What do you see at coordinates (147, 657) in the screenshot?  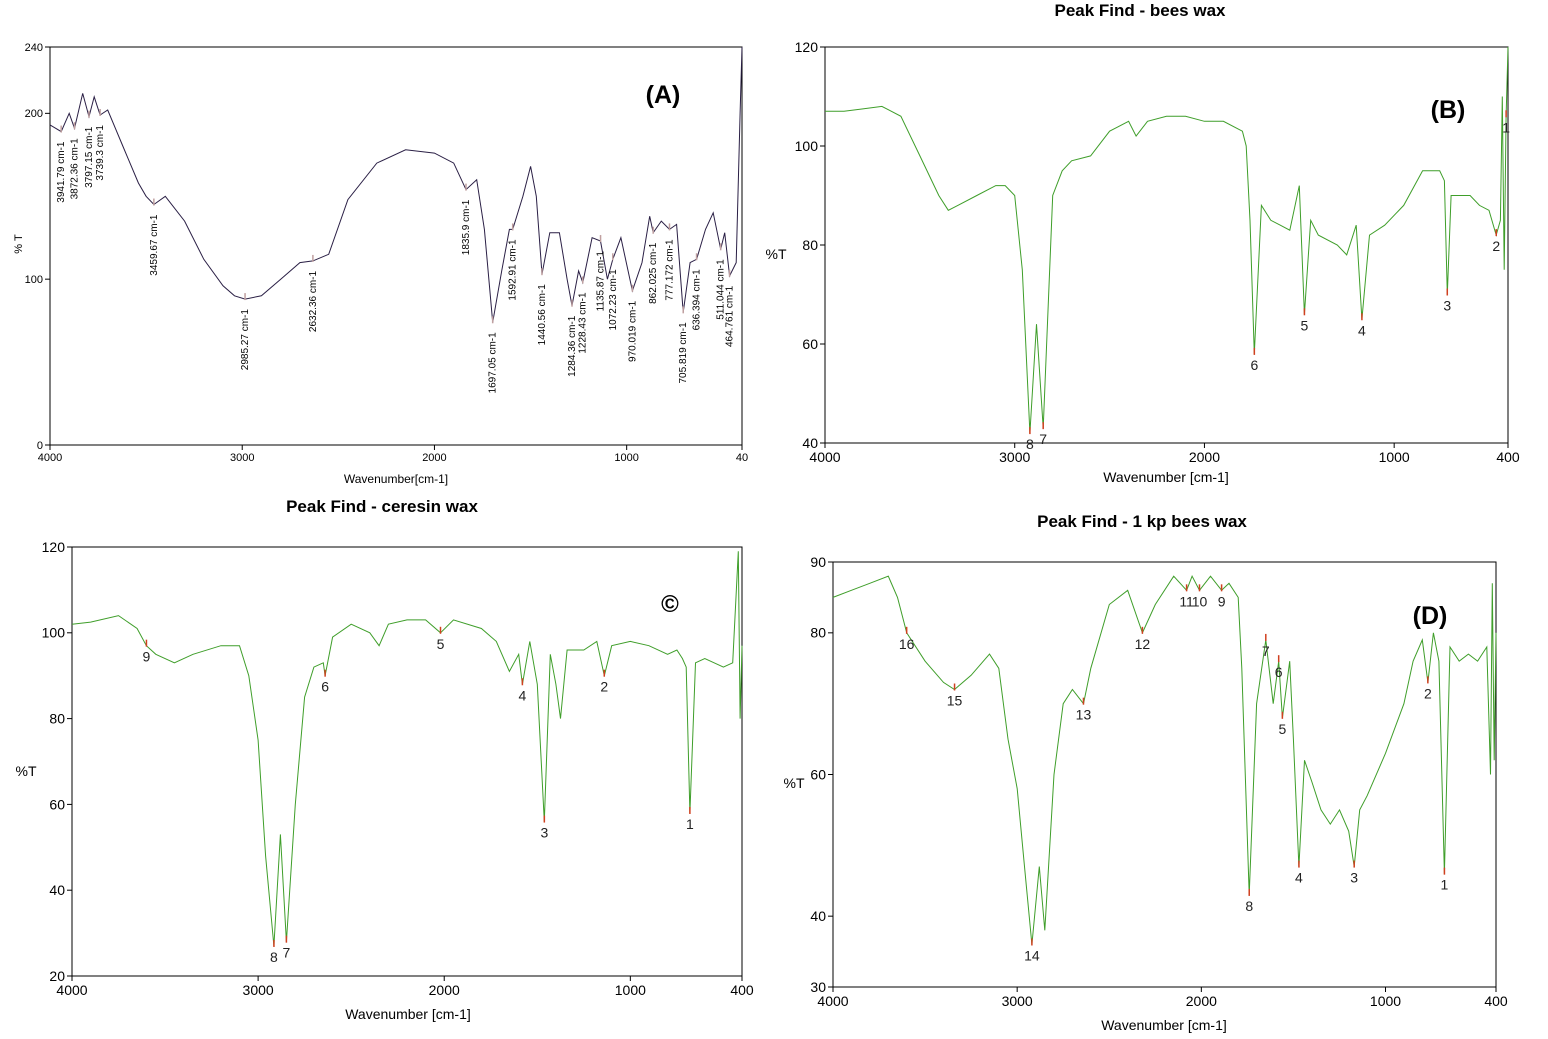 I see `peak-label: 9` at bounding box center [147, 657].